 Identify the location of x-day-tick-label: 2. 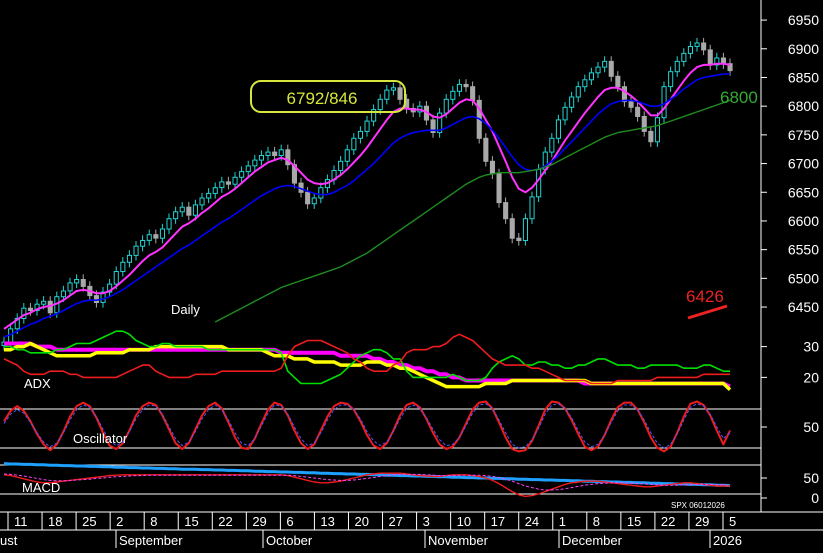
(119, 521).